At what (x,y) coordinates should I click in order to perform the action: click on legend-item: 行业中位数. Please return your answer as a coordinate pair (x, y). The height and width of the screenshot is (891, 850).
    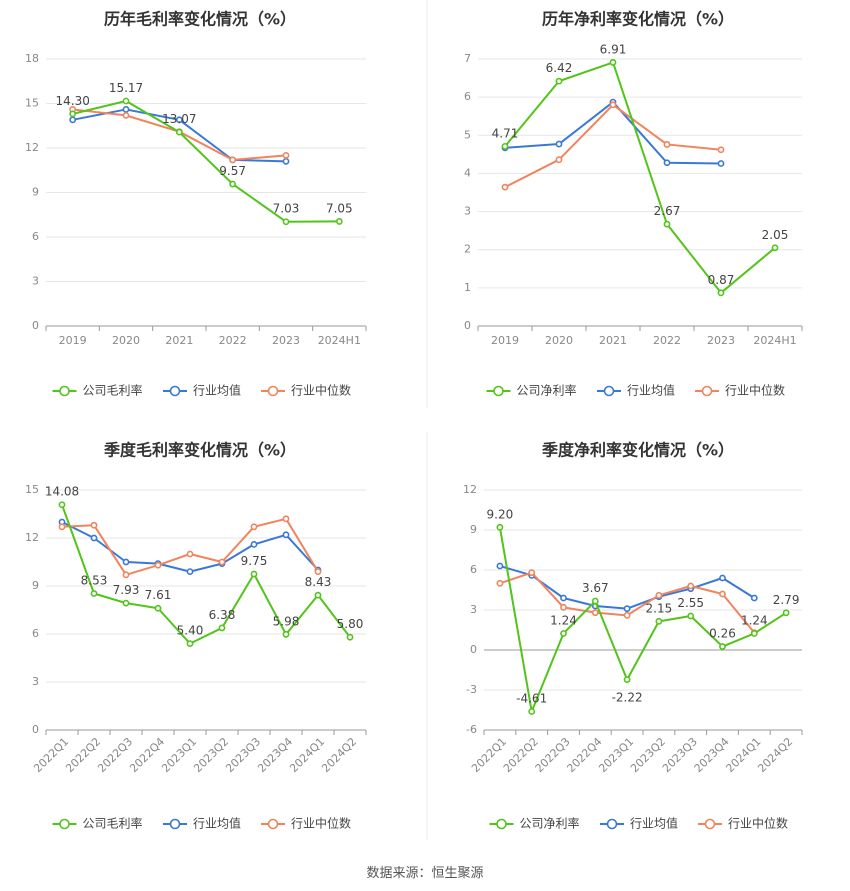
    Looking at the image, I should click on (740, 390).